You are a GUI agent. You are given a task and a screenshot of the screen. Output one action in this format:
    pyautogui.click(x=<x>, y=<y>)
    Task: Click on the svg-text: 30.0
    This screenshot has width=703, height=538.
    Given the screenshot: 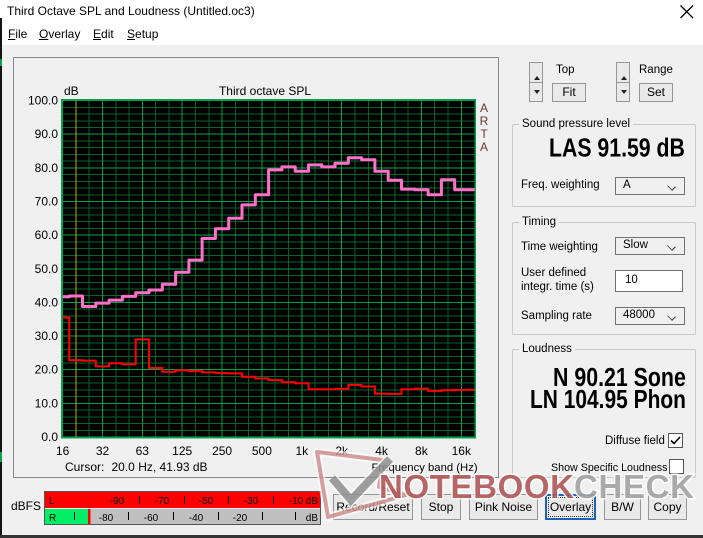 What is the action you would take?
    pyautogui.click(x=47, y=336)
    